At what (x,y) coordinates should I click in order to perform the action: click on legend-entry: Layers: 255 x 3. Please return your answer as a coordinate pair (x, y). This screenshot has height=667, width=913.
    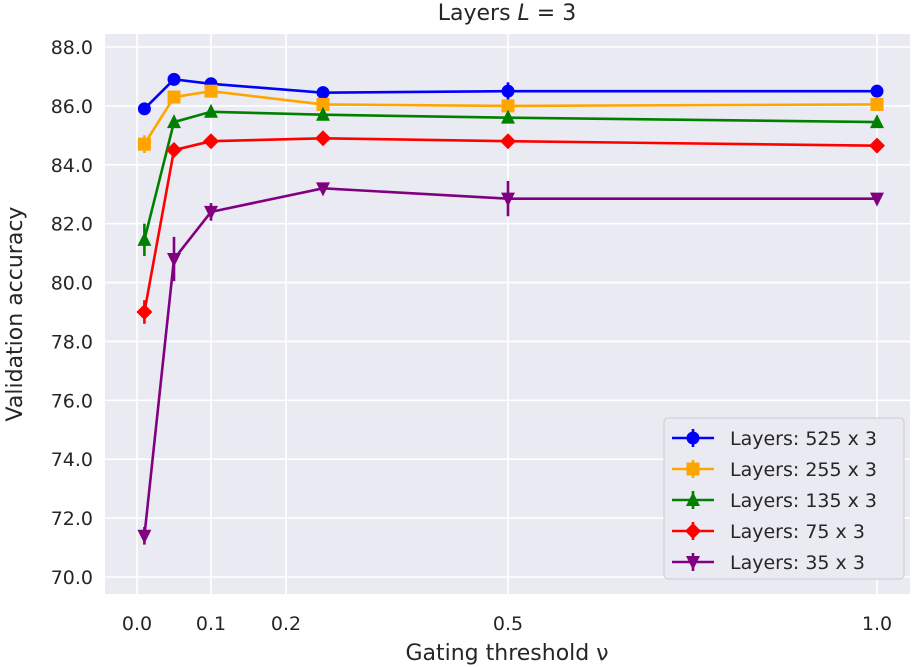
    Looking at the image, I should click on (774, 470).